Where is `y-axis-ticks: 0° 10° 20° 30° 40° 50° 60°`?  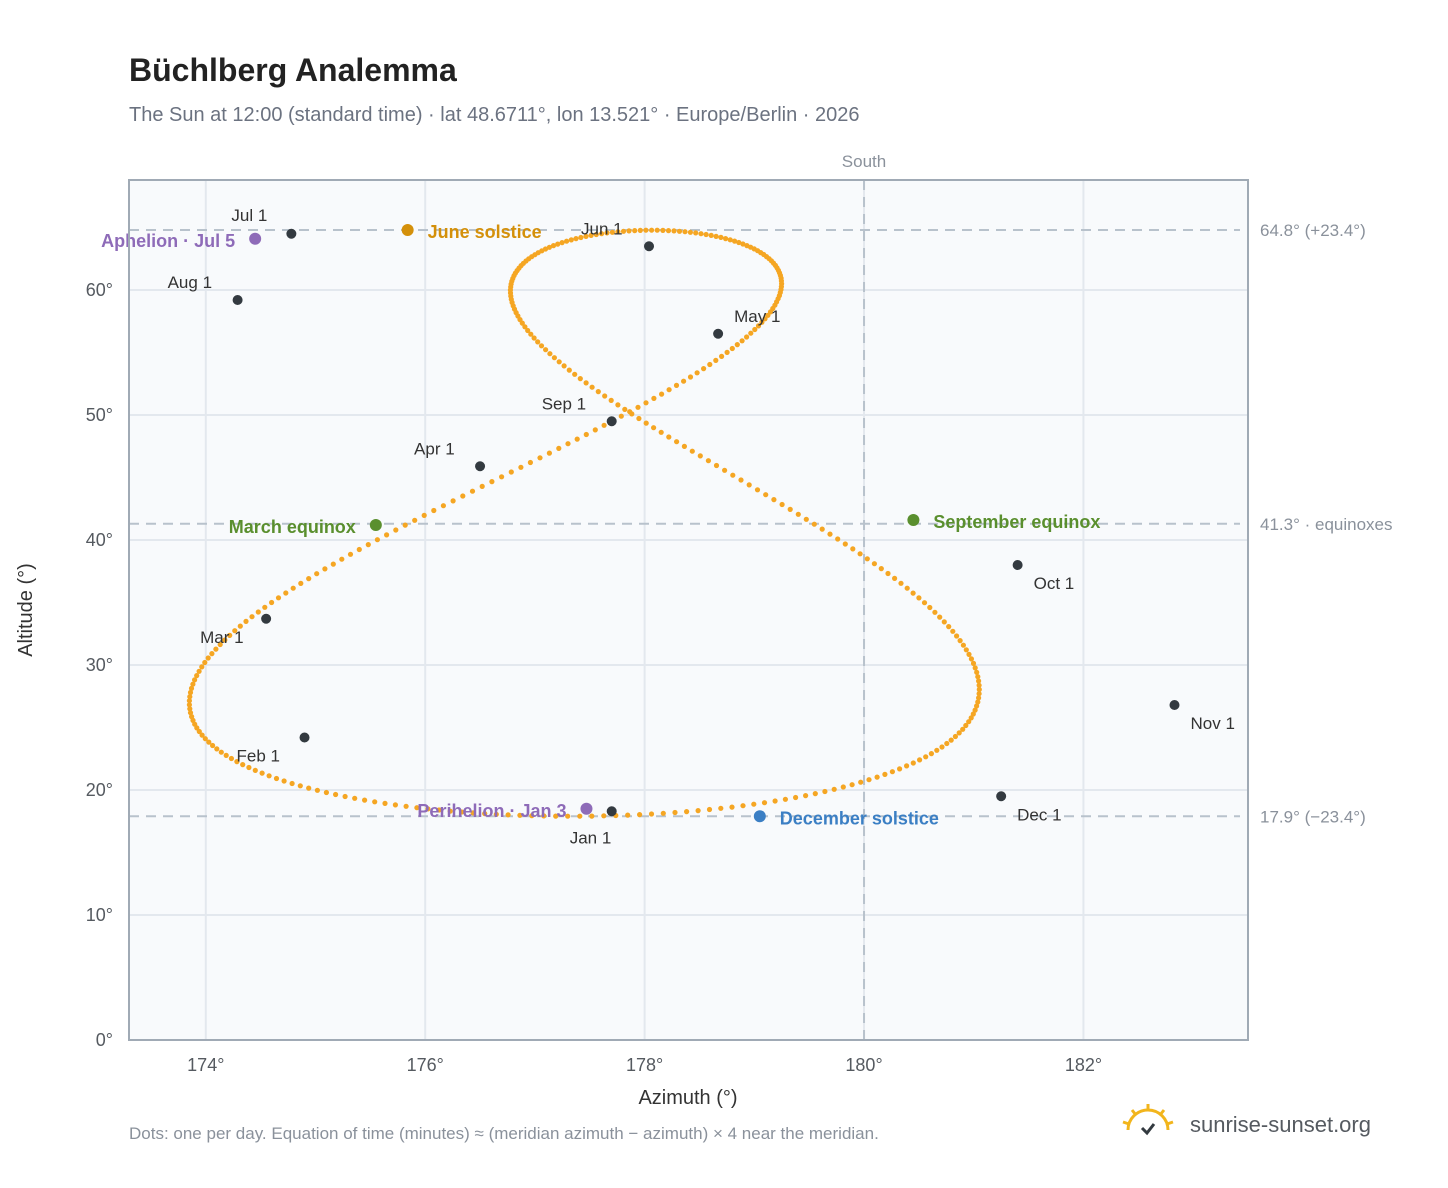
y-axis-ticks: 0° 10° 20° 30° 40° 50° 60° is located at coordinates (99, 665).